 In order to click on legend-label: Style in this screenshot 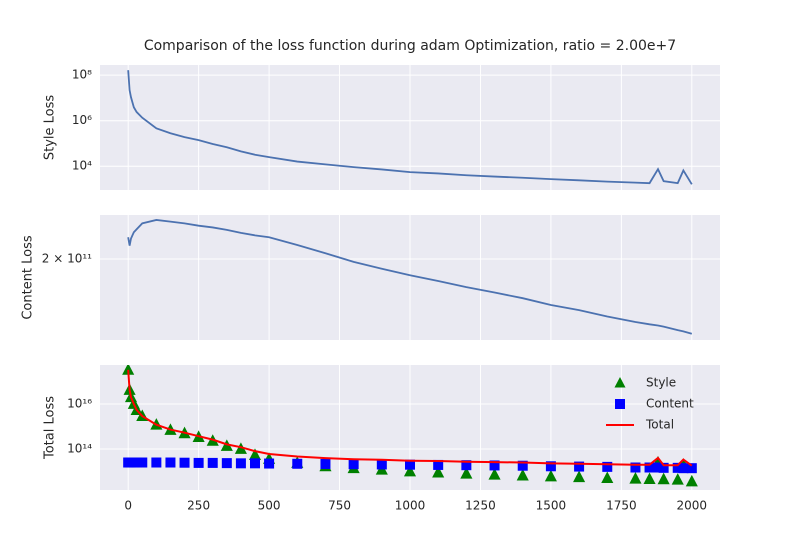, I will do `click(661, 383)`.